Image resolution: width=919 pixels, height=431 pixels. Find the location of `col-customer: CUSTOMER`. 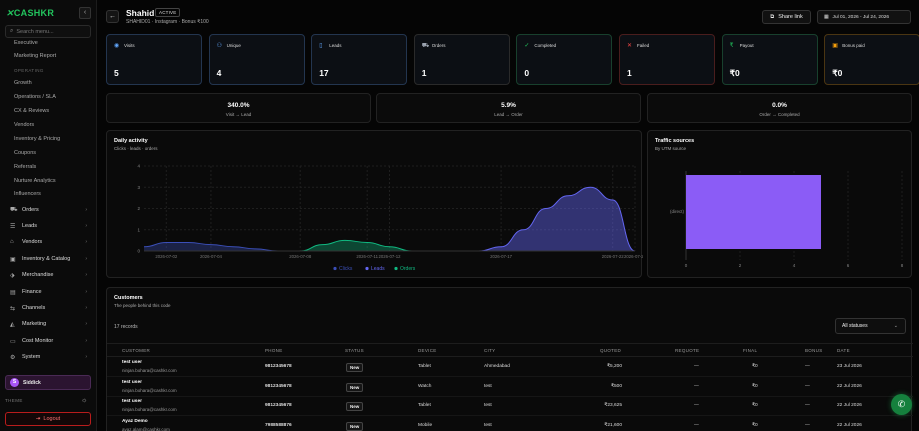

col-customer: CUSTOMER is located at coordinates (136, 350).